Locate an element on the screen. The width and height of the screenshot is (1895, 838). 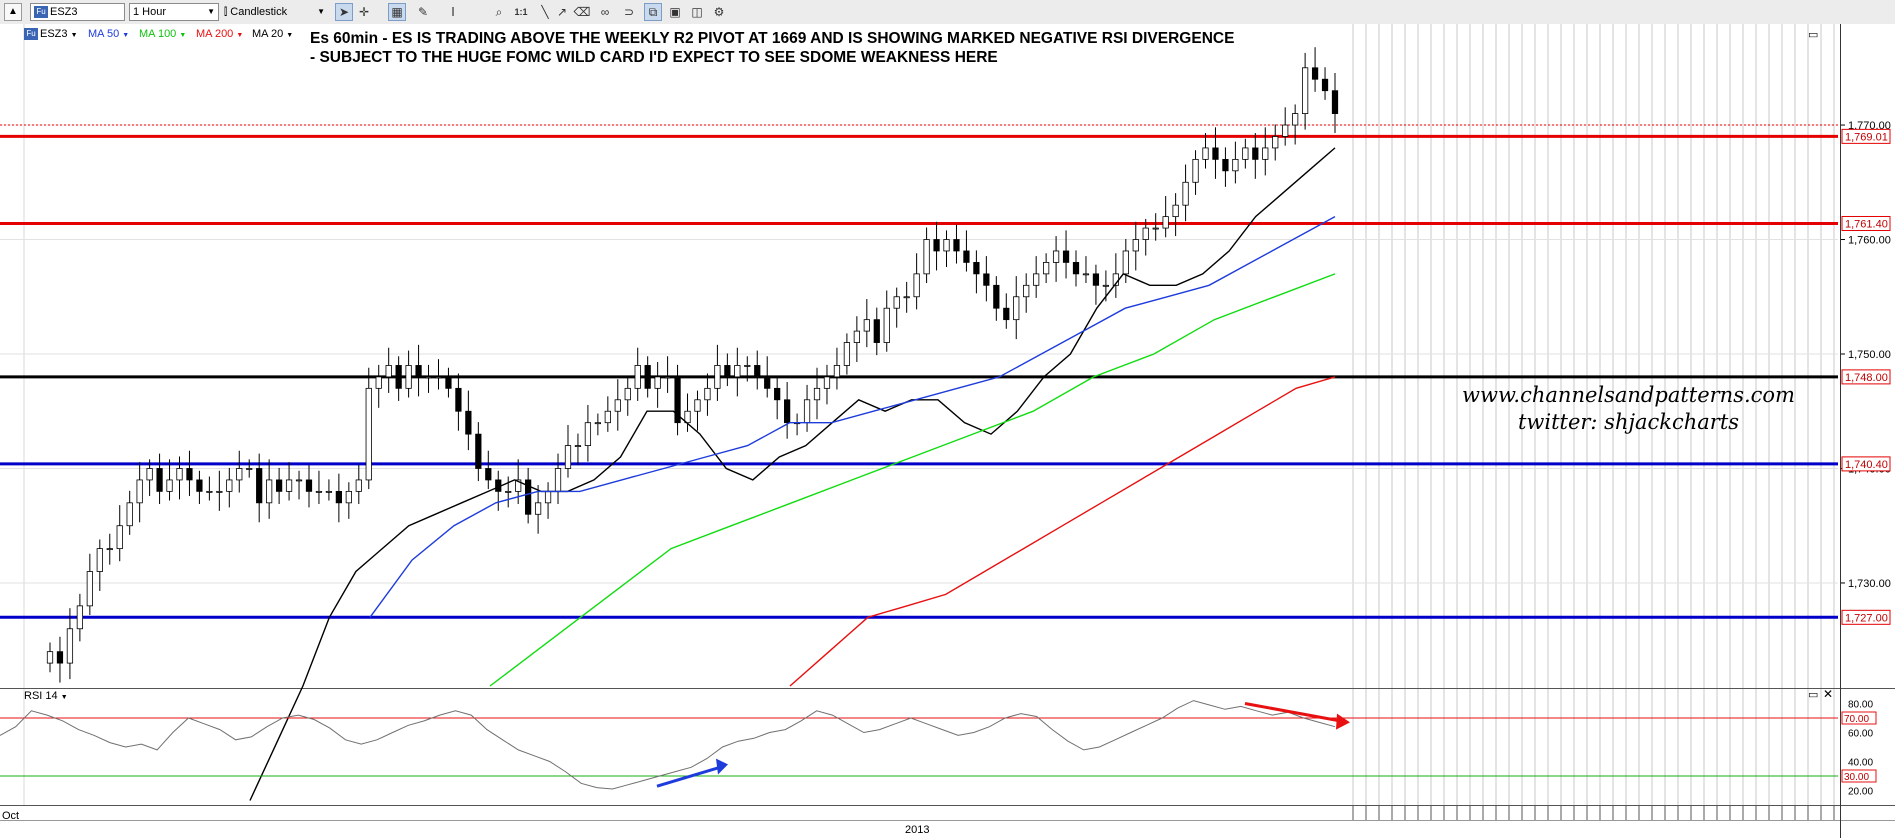
object-icon: ◫ is located at coordinates (697, 12).